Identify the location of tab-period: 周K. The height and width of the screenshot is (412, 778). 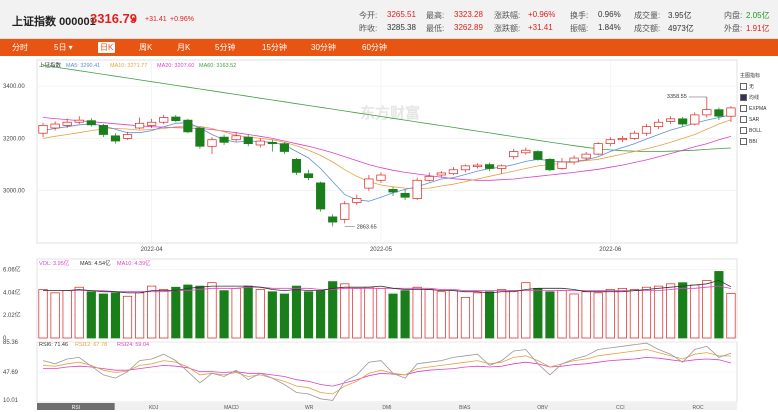
(146, 47).